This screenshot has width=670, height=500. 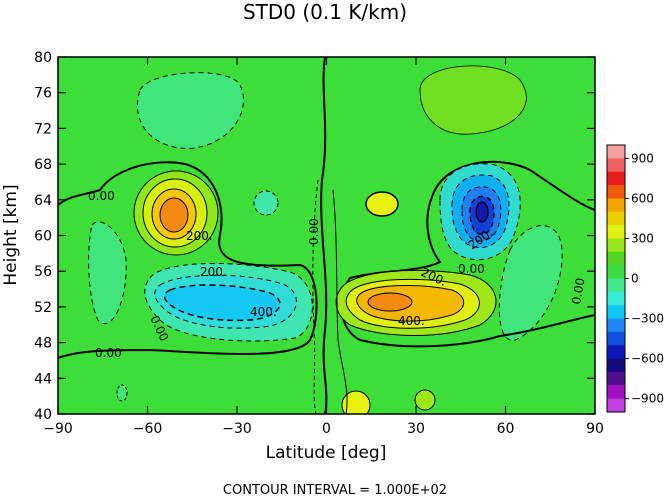 I want to click on y-tick-label: 48, so click(x=43, y=344).